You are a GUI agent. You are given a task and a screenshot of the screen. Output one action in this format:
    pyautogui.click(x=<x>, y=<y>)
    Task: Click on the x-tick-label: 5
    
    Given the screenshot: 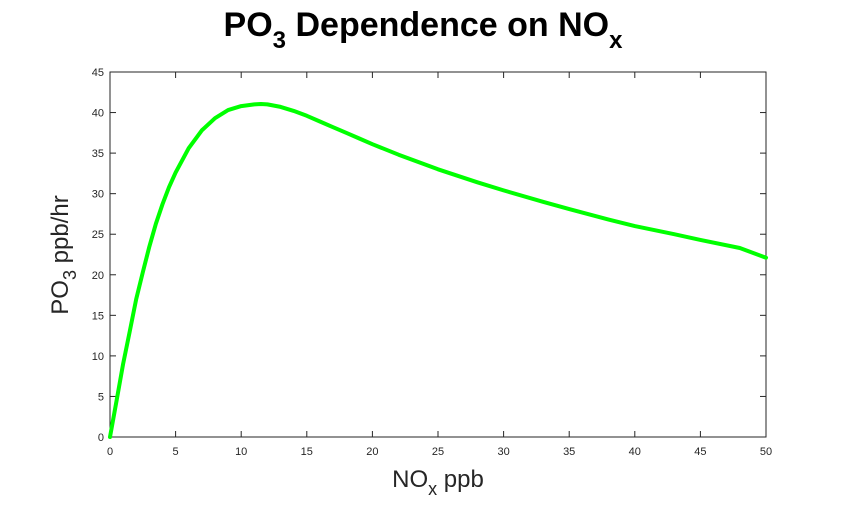 What is the action you would take?
    pyautogui.click(x=176, y=452)
    